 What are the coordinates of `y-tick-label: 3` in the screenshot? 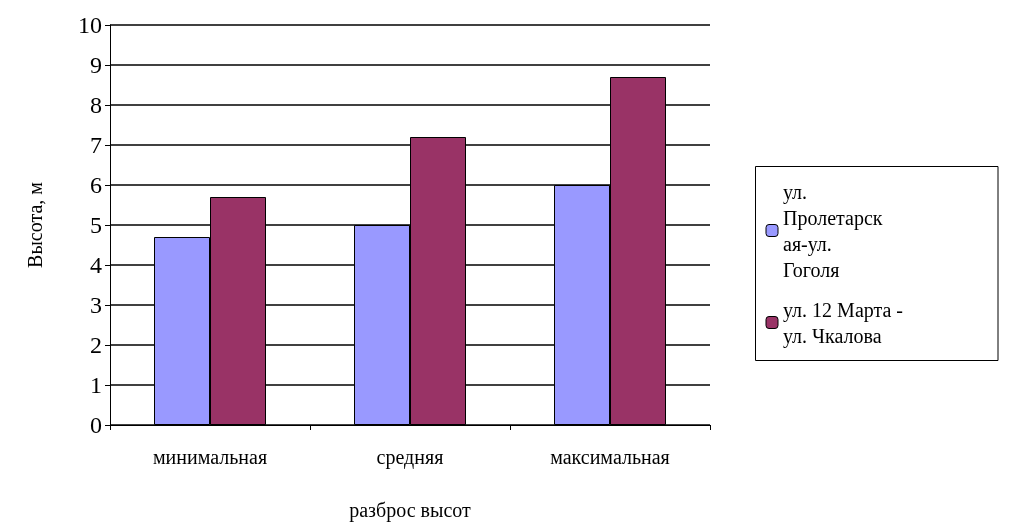 It's located at (96, 305).